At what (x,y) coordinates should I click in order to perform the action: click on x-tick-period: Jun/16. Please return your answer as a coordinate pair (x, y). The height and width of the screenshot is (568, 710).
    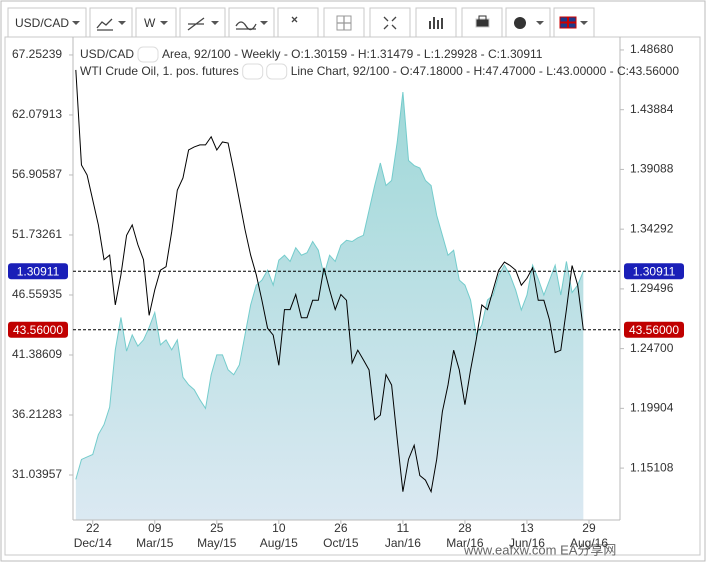
    Looking at the image, I should click on (527, 543).